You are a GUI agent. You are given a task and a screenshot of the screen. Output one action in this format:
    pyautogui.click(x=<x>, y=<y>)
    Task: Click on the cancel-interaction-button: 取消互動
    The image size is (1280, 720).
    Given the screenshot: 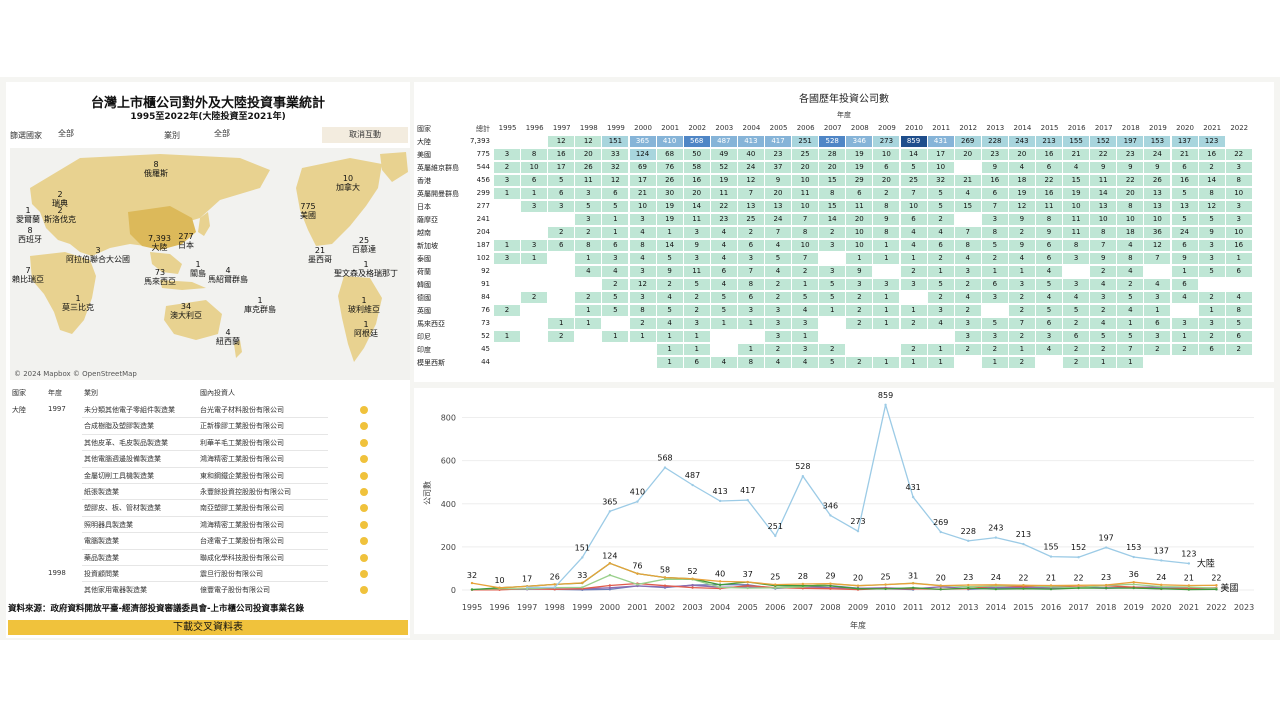 What is the action you would take?
    pyautogui.click(x=365, y=135)
    